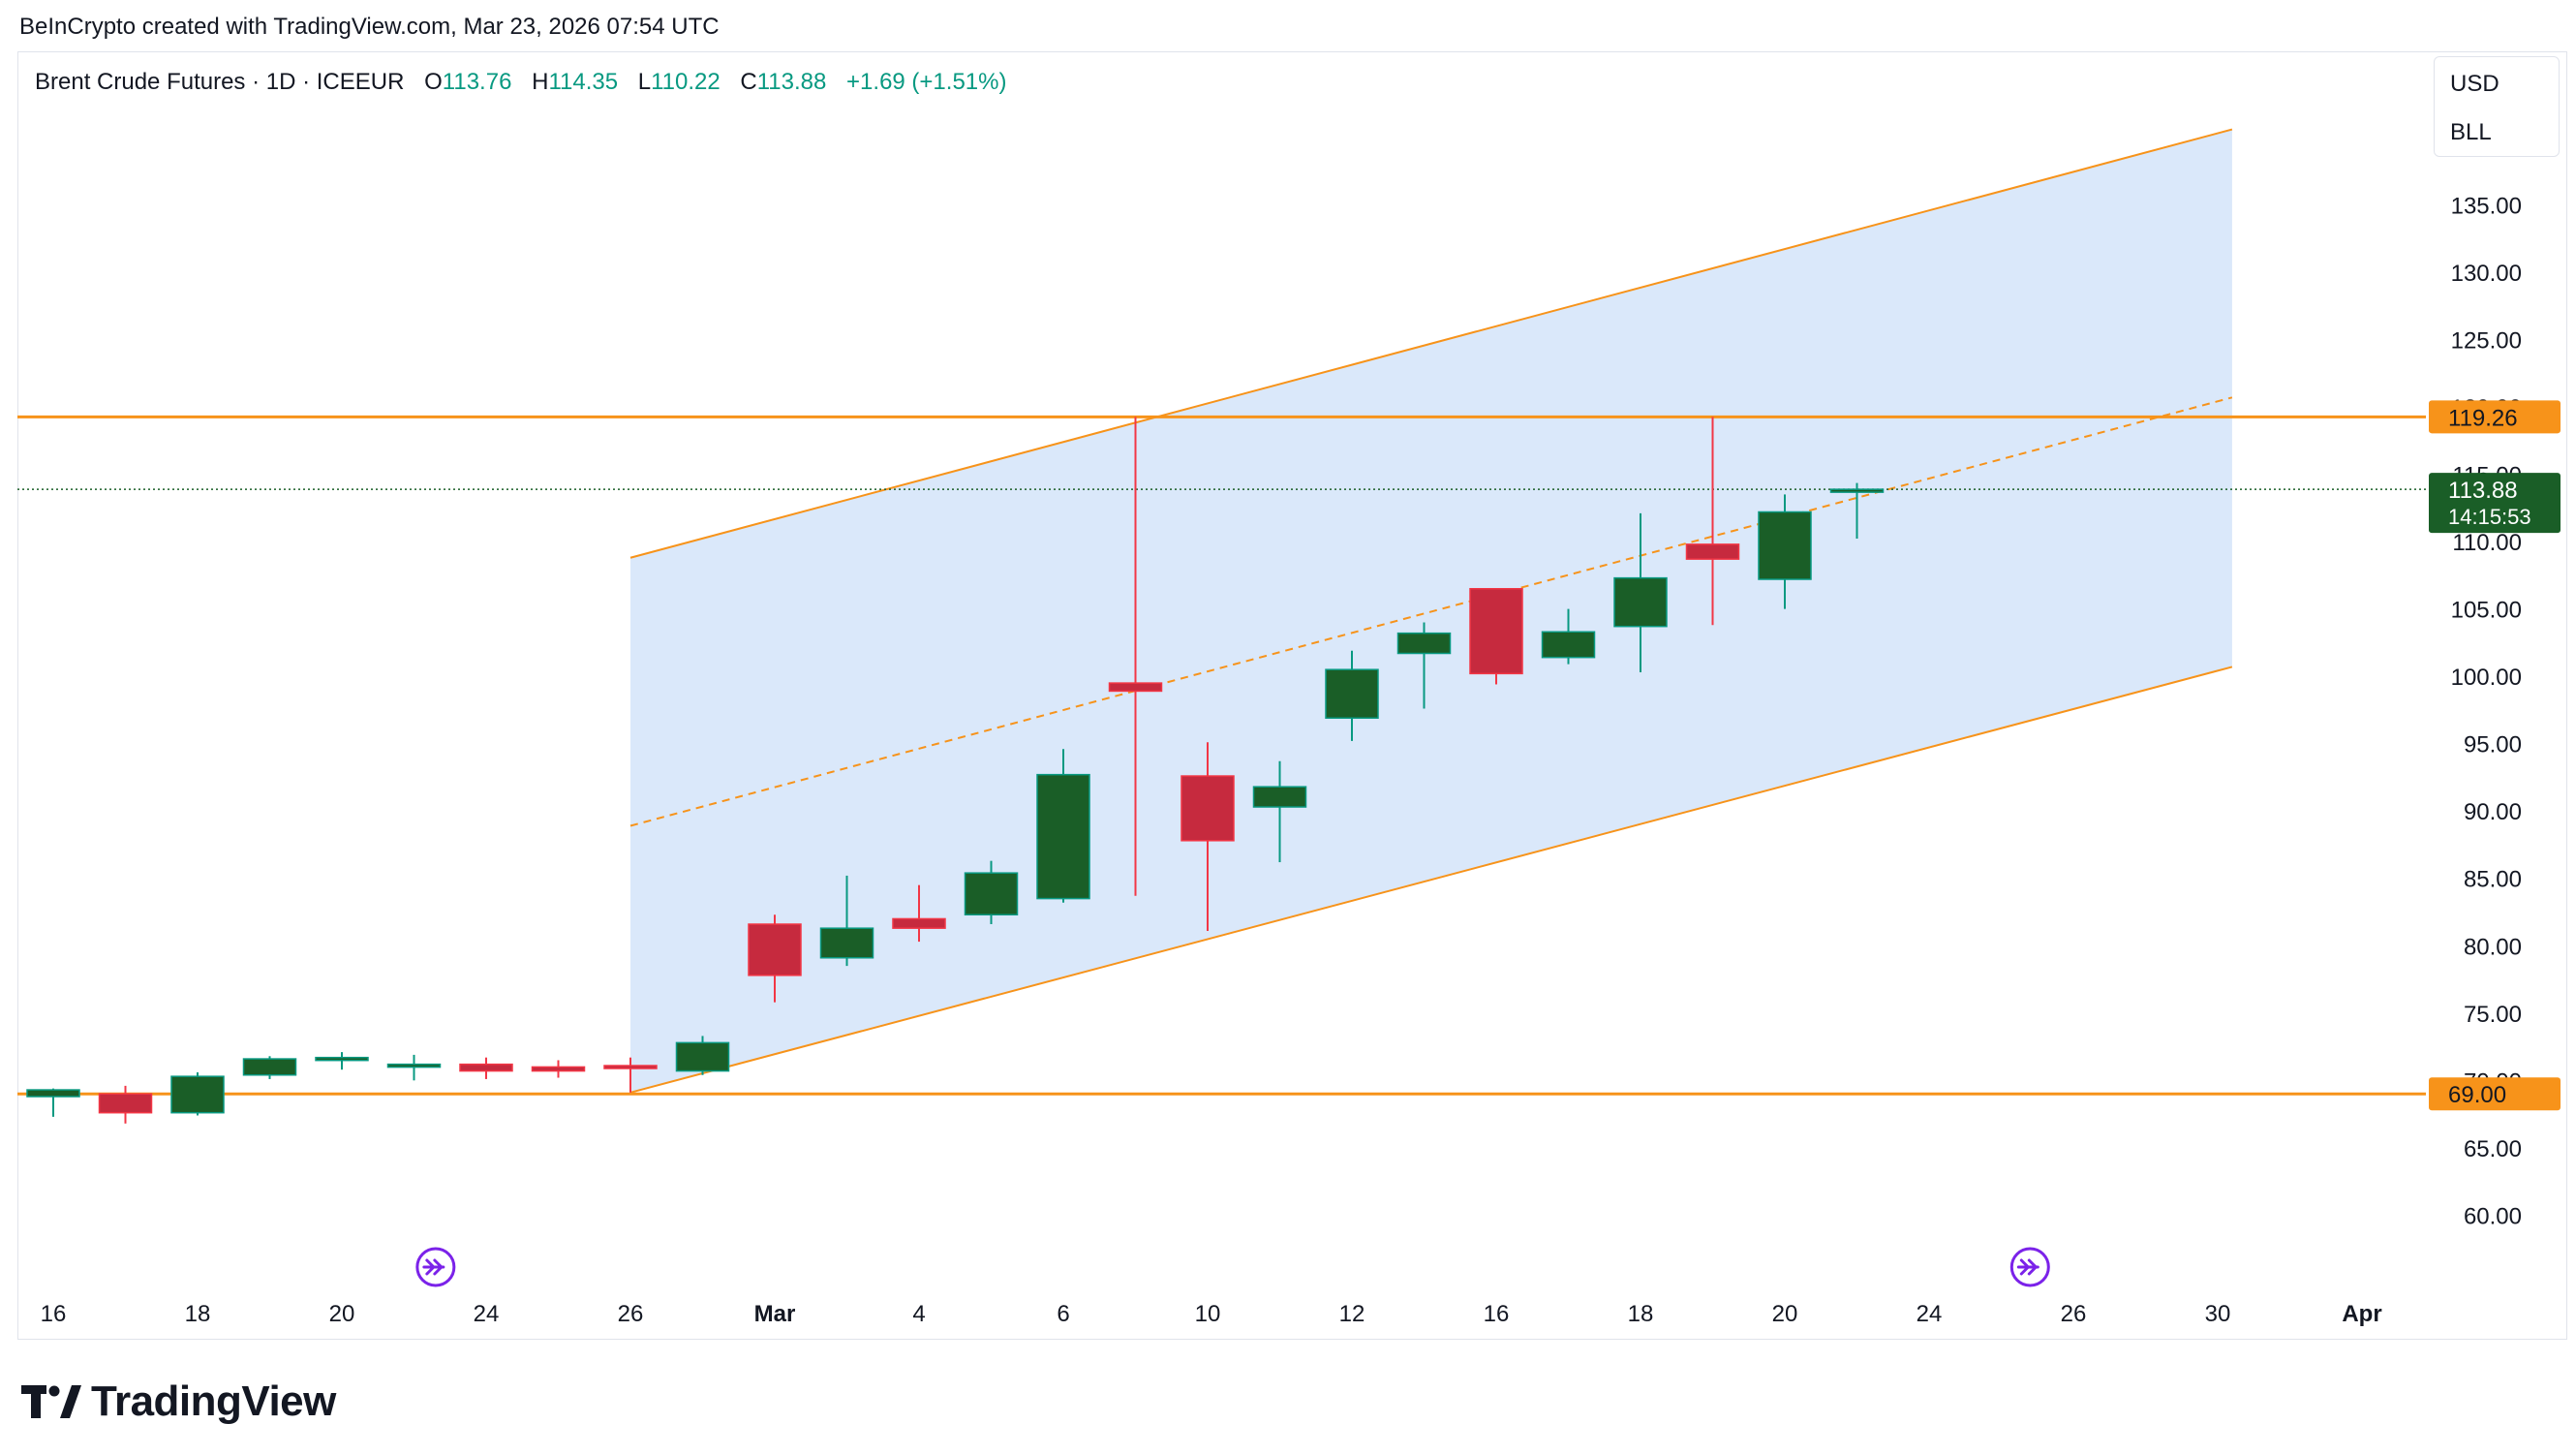 The image size is (2576, 1455). Describe the element at coordinates (2493, 1216) in the screenshot. I see `y-tick-label: 60.00` at that location.